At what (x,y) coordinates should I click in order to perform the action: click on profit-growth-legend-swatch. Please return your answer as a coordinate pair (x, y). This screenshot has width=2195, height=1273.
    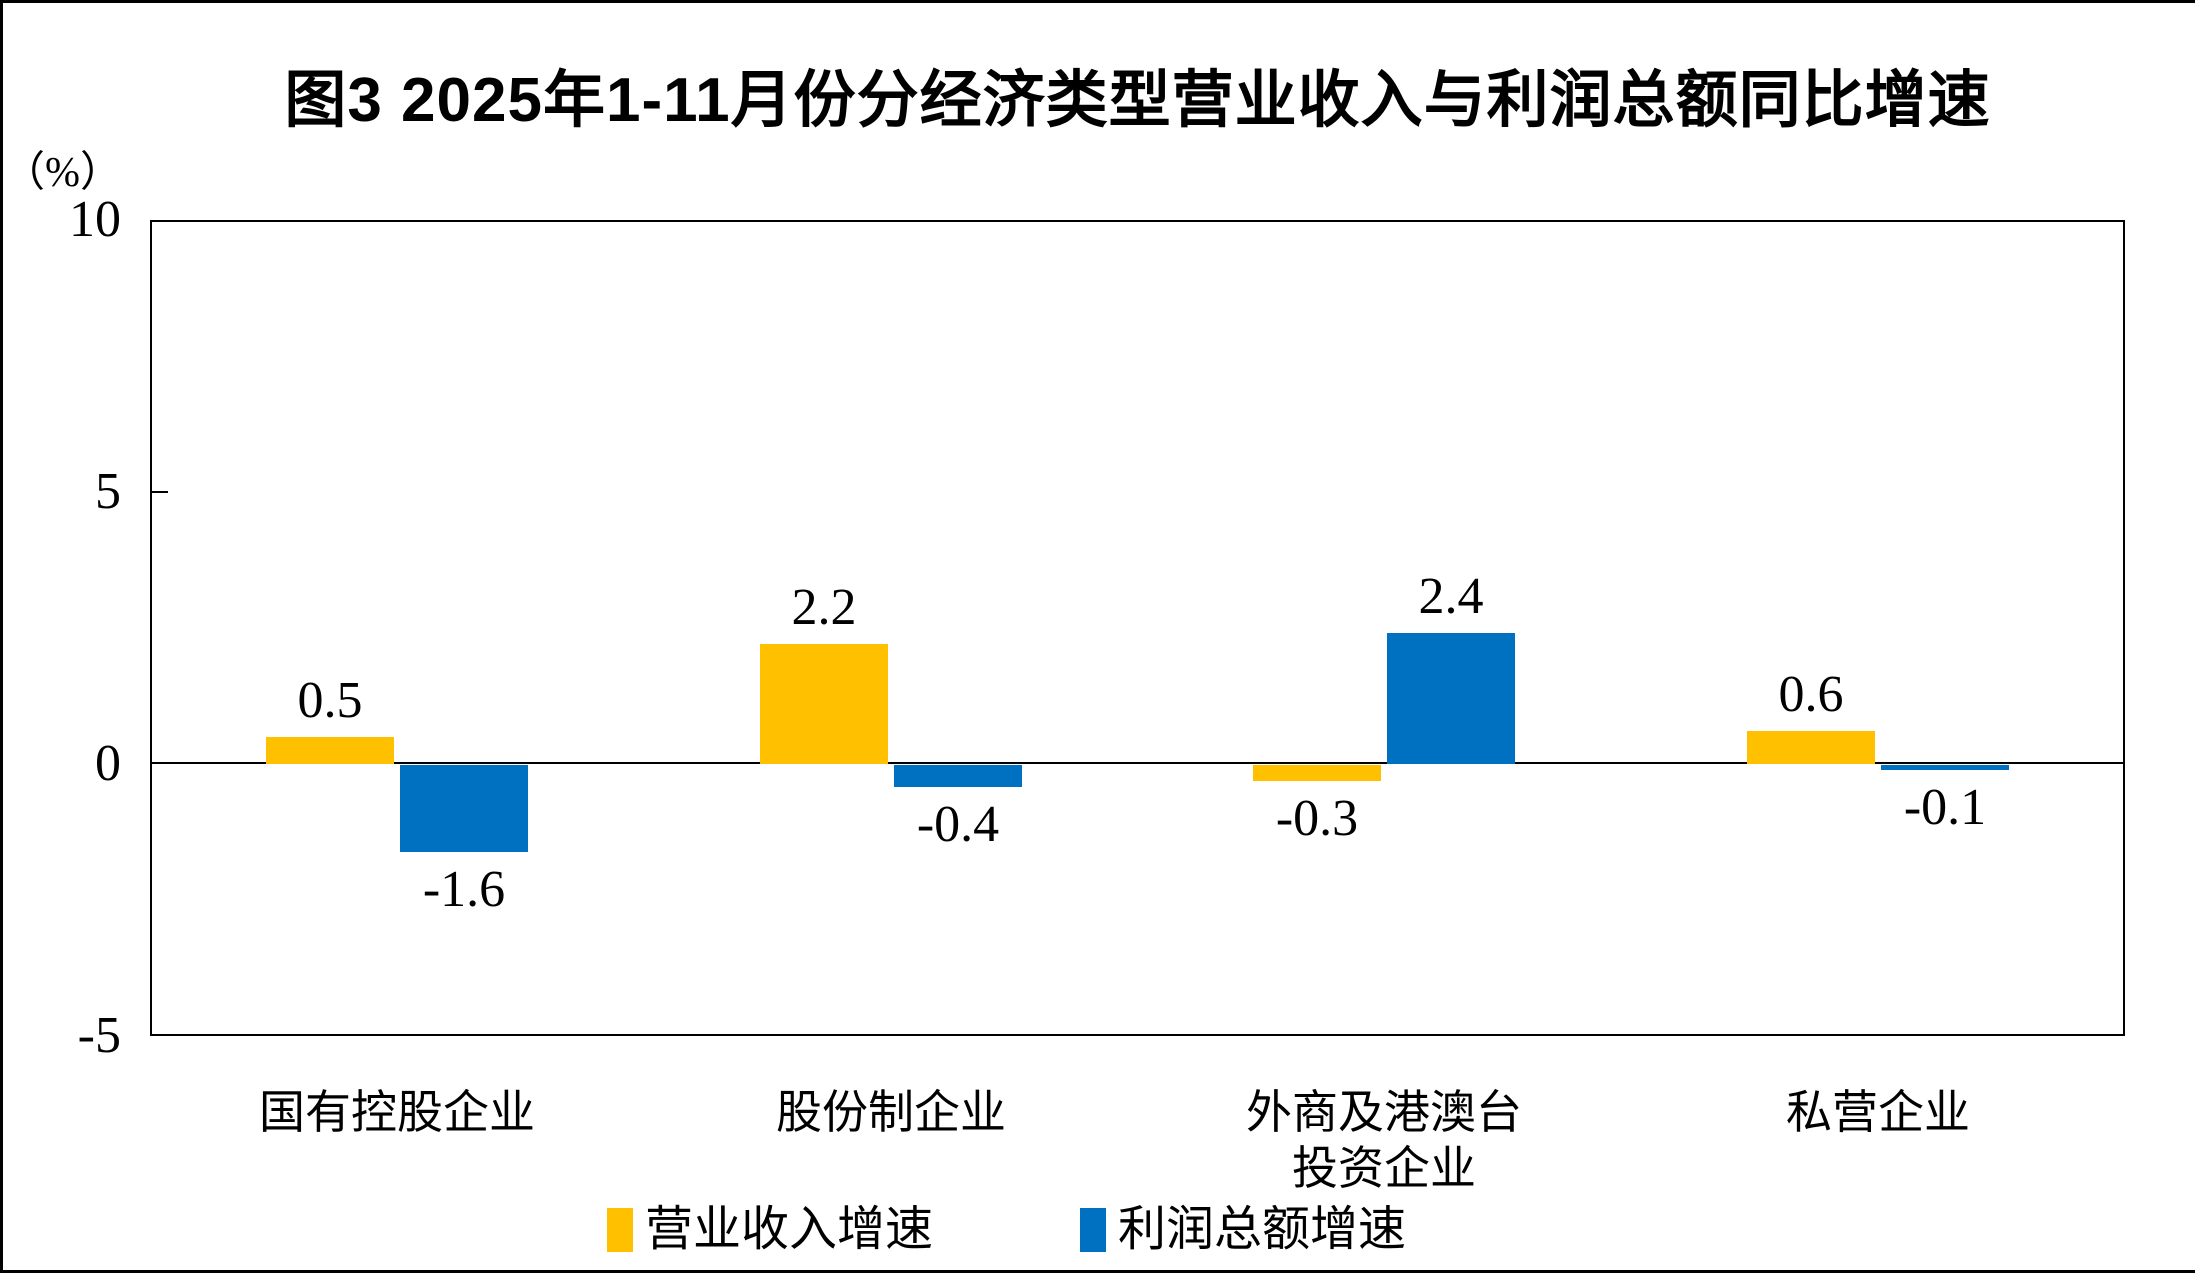
    Looking at the image, I should click on (1093, 1230).